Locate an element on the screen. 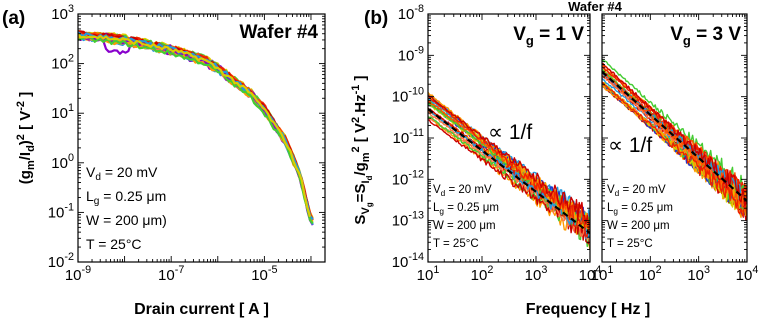 The image size is (780, 322). y-tick-label: 10⁻¹⁰ is located at coordinates (408, 96).